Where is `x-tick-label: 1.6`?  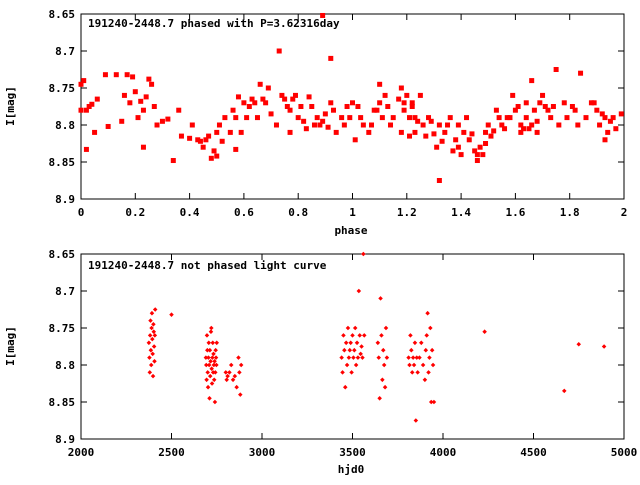
x-tick-label: 1.6 is located at coordinates (515, 212).